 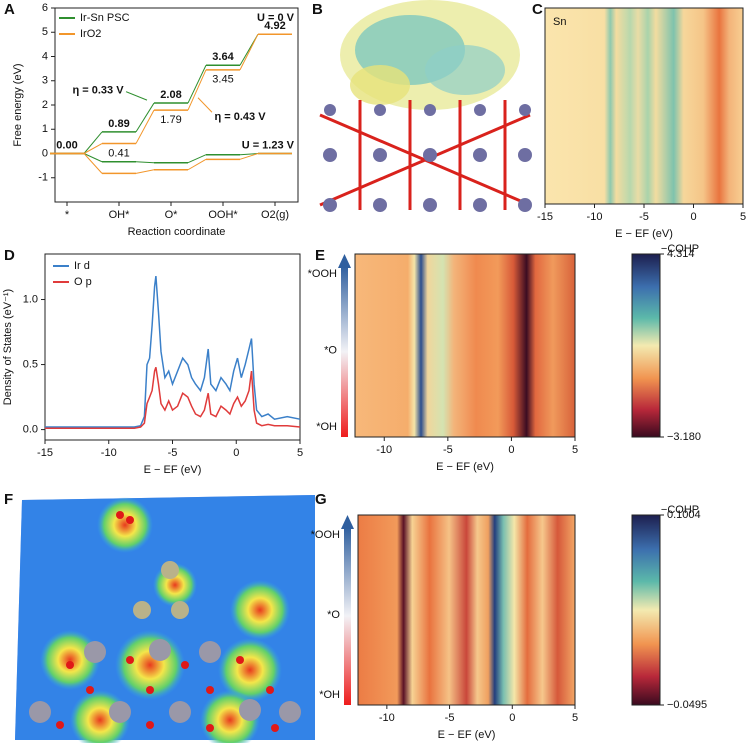 I want to click on legend-label: IrO2, so click(x=90, y=34).